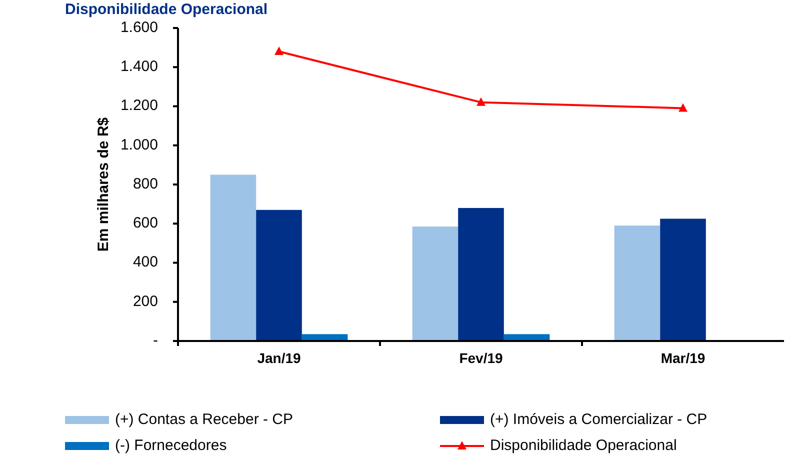 The height and width of the screenshot is (455, 794). I want to click on x-tick-label: Jan/19, so click(279, 358).